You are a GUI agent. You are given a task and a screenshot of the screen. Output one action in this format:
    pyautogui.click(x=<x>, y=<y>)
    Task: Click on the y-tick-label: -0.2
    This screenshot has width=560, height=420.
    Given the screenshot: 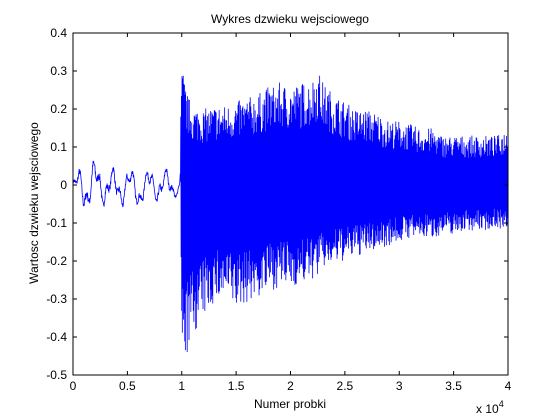 What is the action you would take?
    pyautogui.click(x=56, y=261)
    